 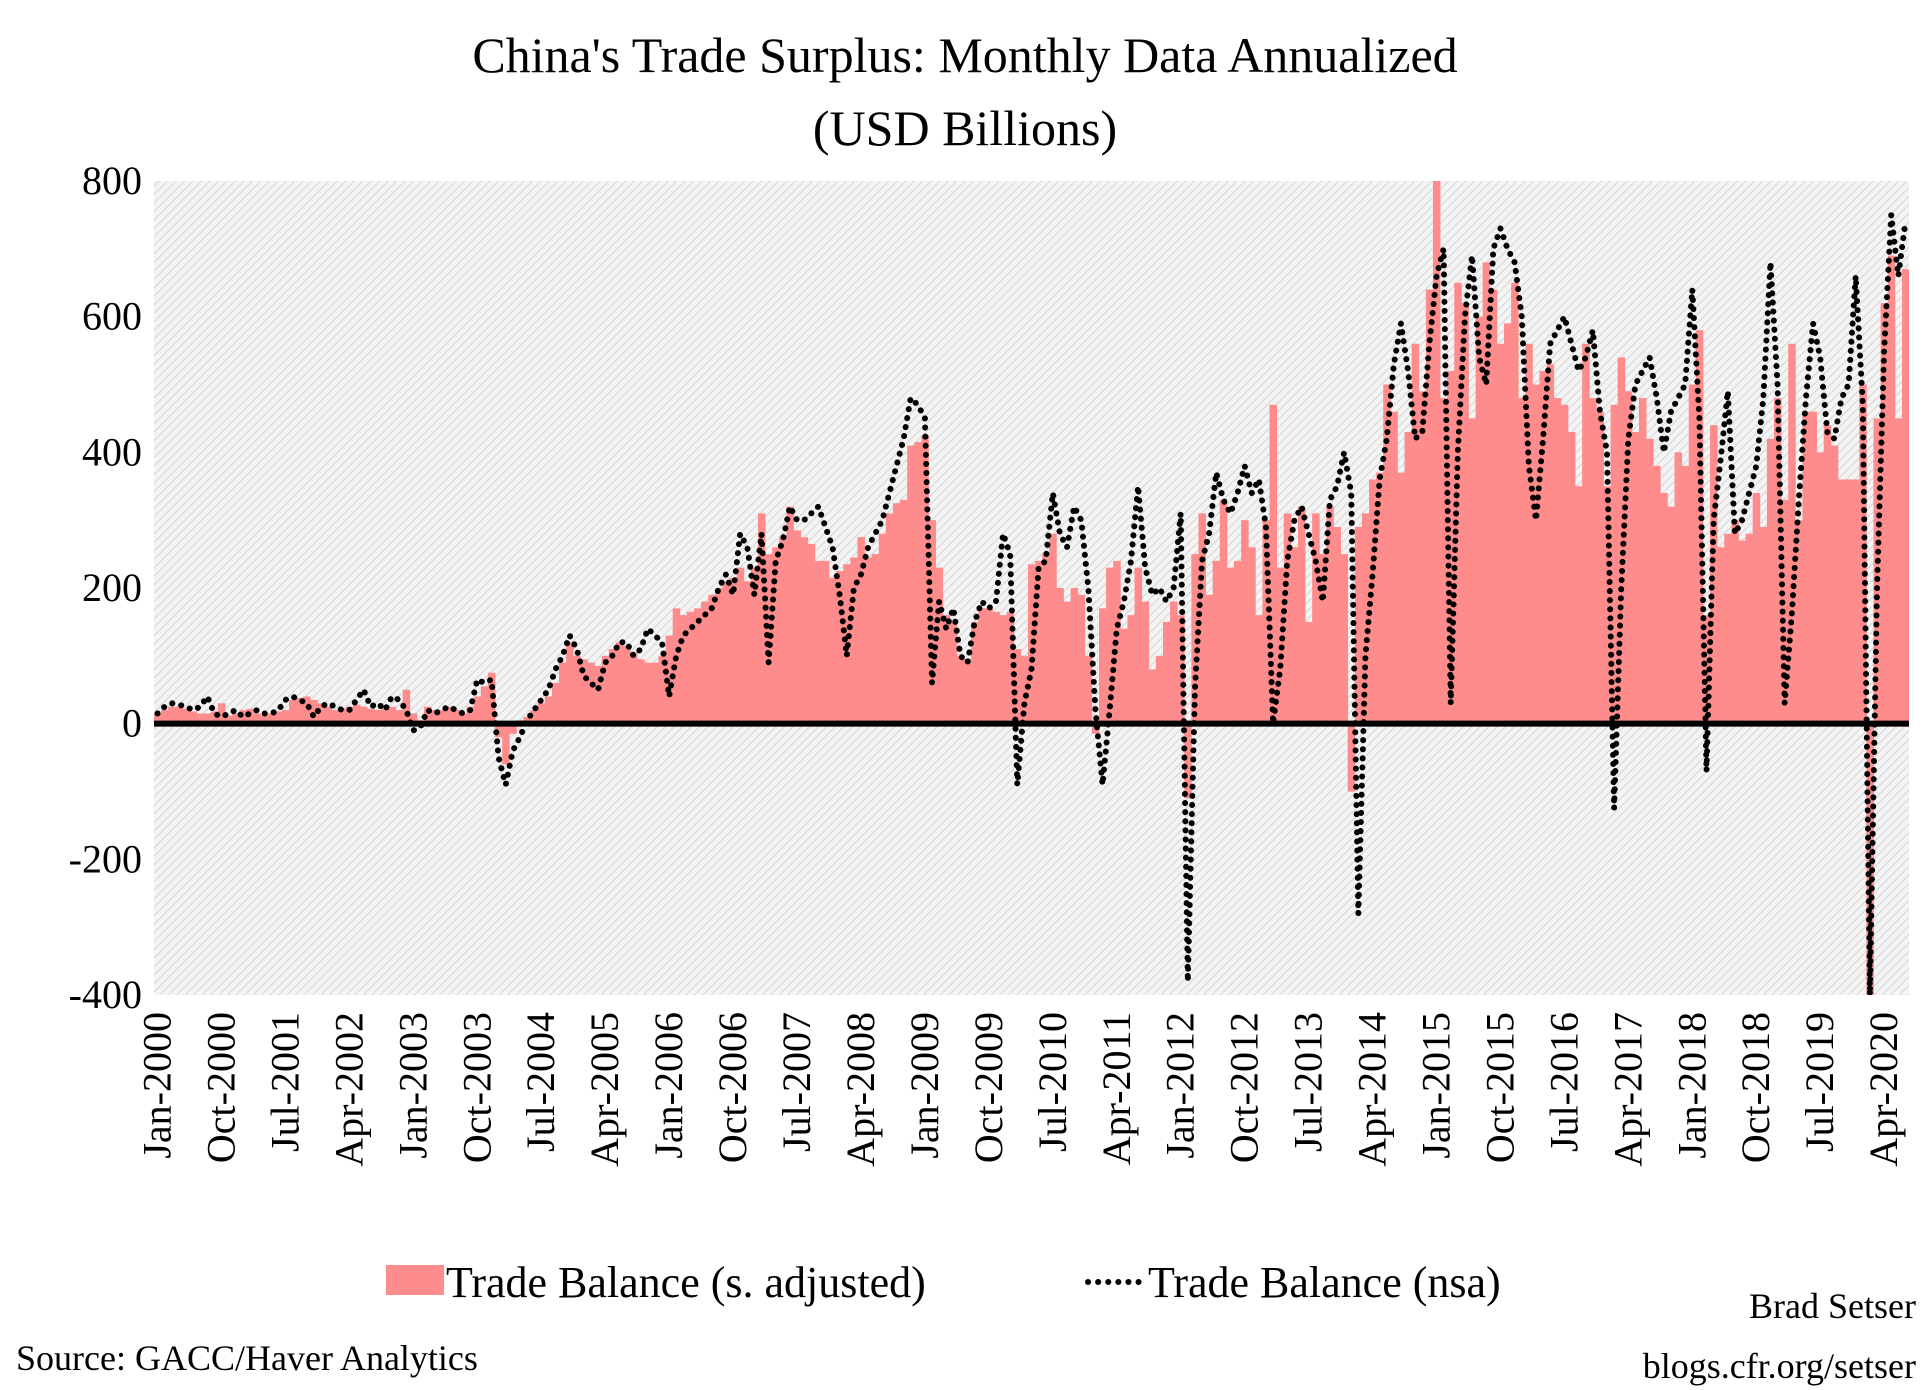 What do you see at coordinates (1052, 1082) in the screenshot?
I see `x-tick-label: Jul-2010` at bounding box center [1052, 1082].